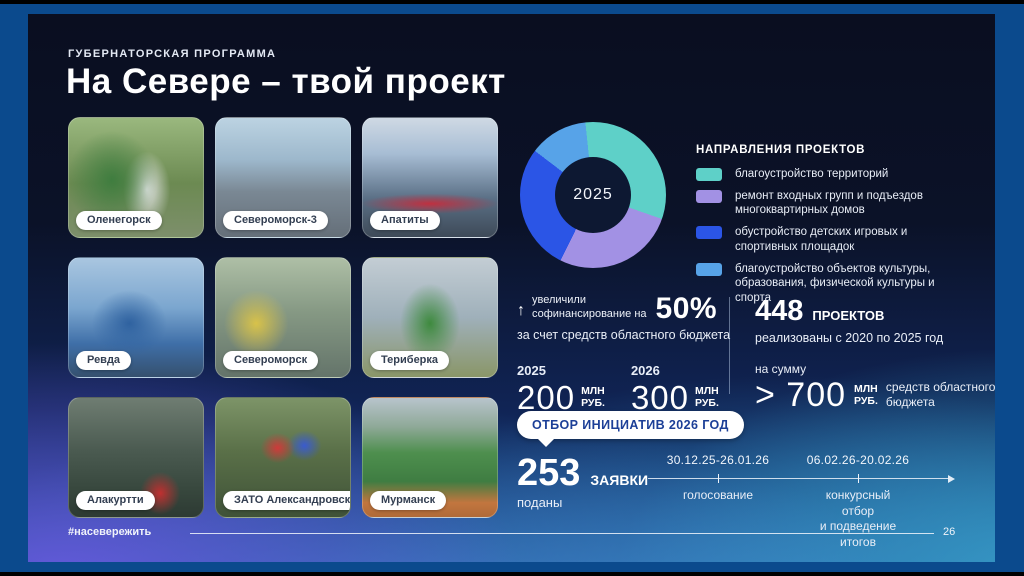 The image size is (1024, 576). Describe the element at coordinates (430, 177) in the screenshot. I see `photo-apatity: Апатиты` at that location.